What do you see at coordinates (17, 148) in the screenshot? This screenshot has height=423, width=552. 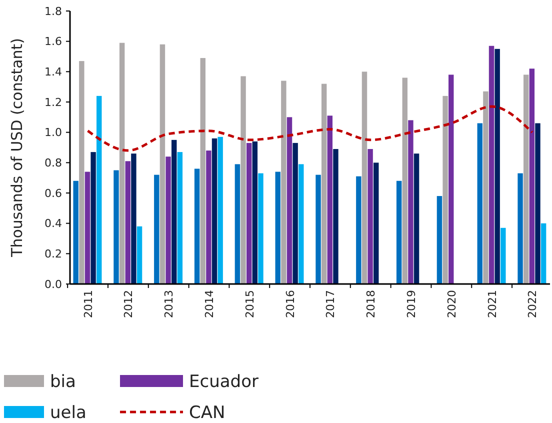 I see `y-axis-title: Thousands of USD (constant)` at bounding box center [17, 148].